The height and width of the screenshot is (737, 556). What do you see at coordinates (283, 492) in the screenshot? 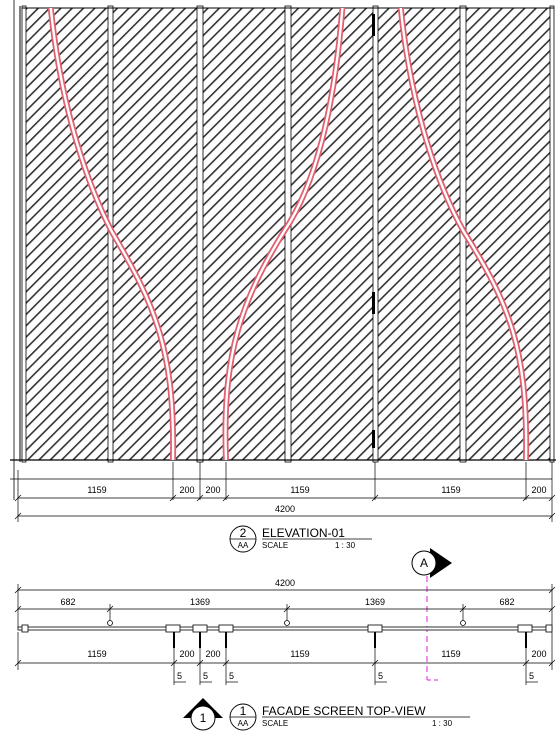
I see `elevation-dimensions` at bounding box center [283, 492].